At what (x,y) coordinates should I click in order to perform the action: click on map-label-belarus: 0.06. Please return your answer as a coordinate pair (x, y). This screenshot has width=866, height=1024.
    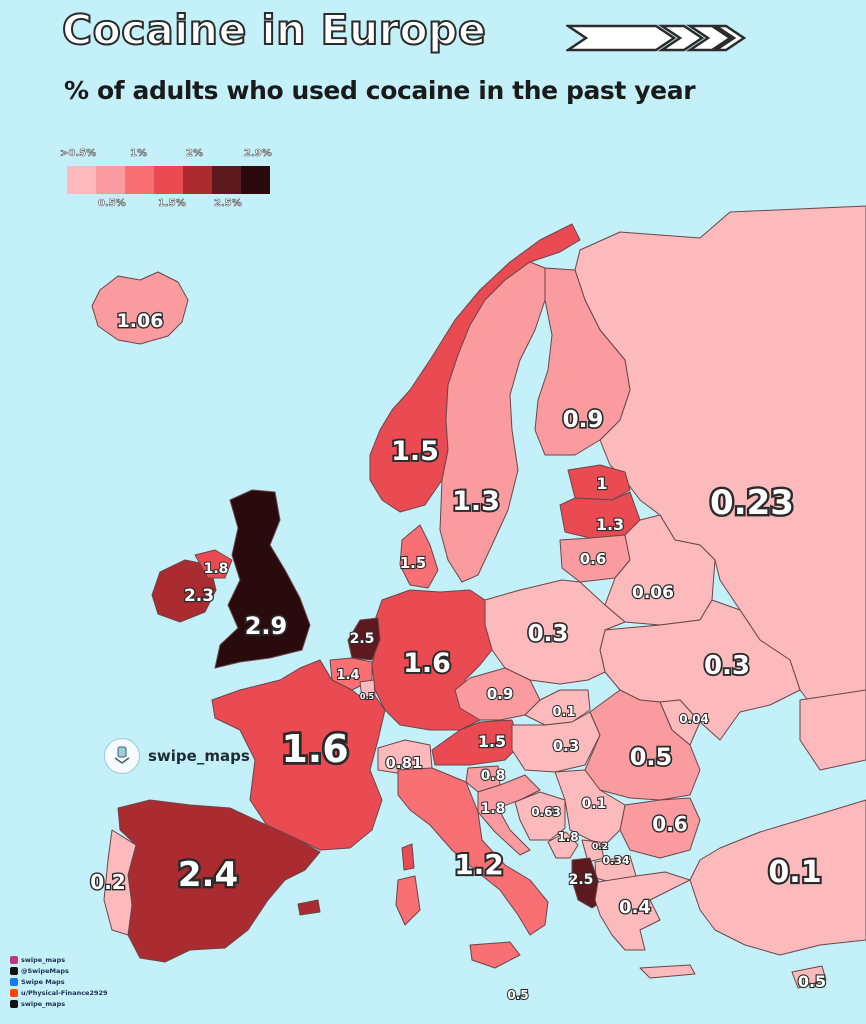
    Looking at the image, I should click on (653, 593).